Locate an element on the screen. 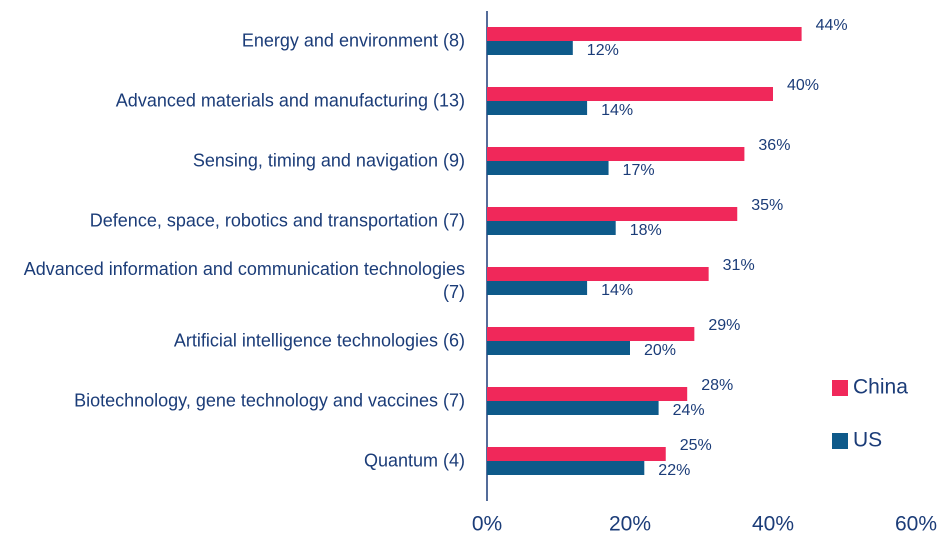  category-label: Quantum (4) is located at coordinates (414, 460).